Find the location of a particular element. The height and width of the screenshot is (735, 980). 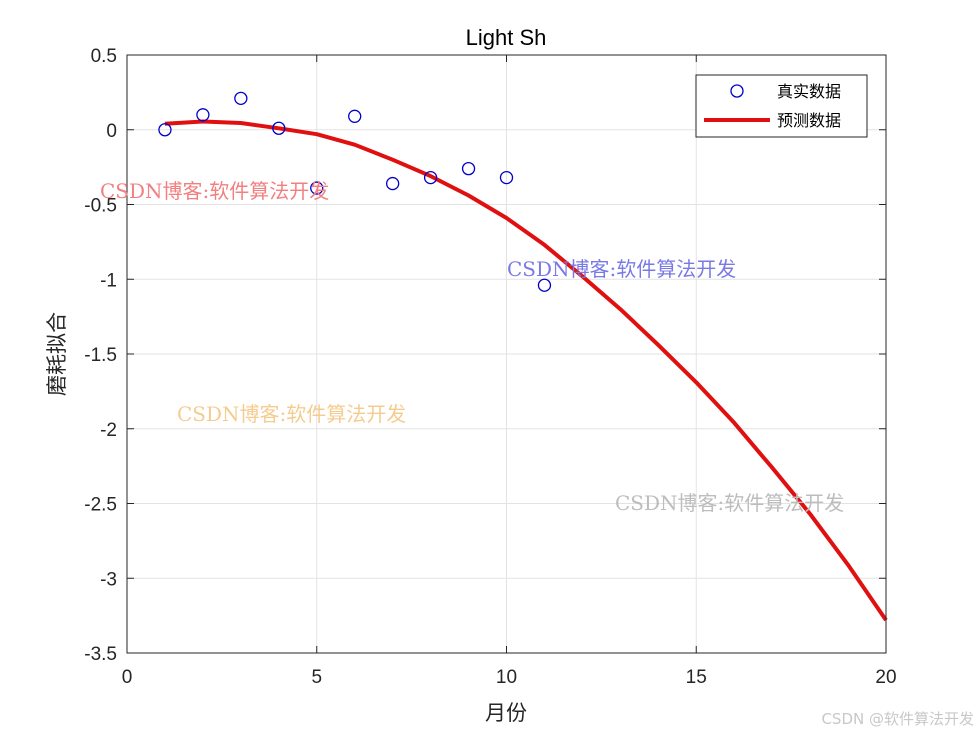

x-tick-label: 10 is located at coordinates (506, 677).